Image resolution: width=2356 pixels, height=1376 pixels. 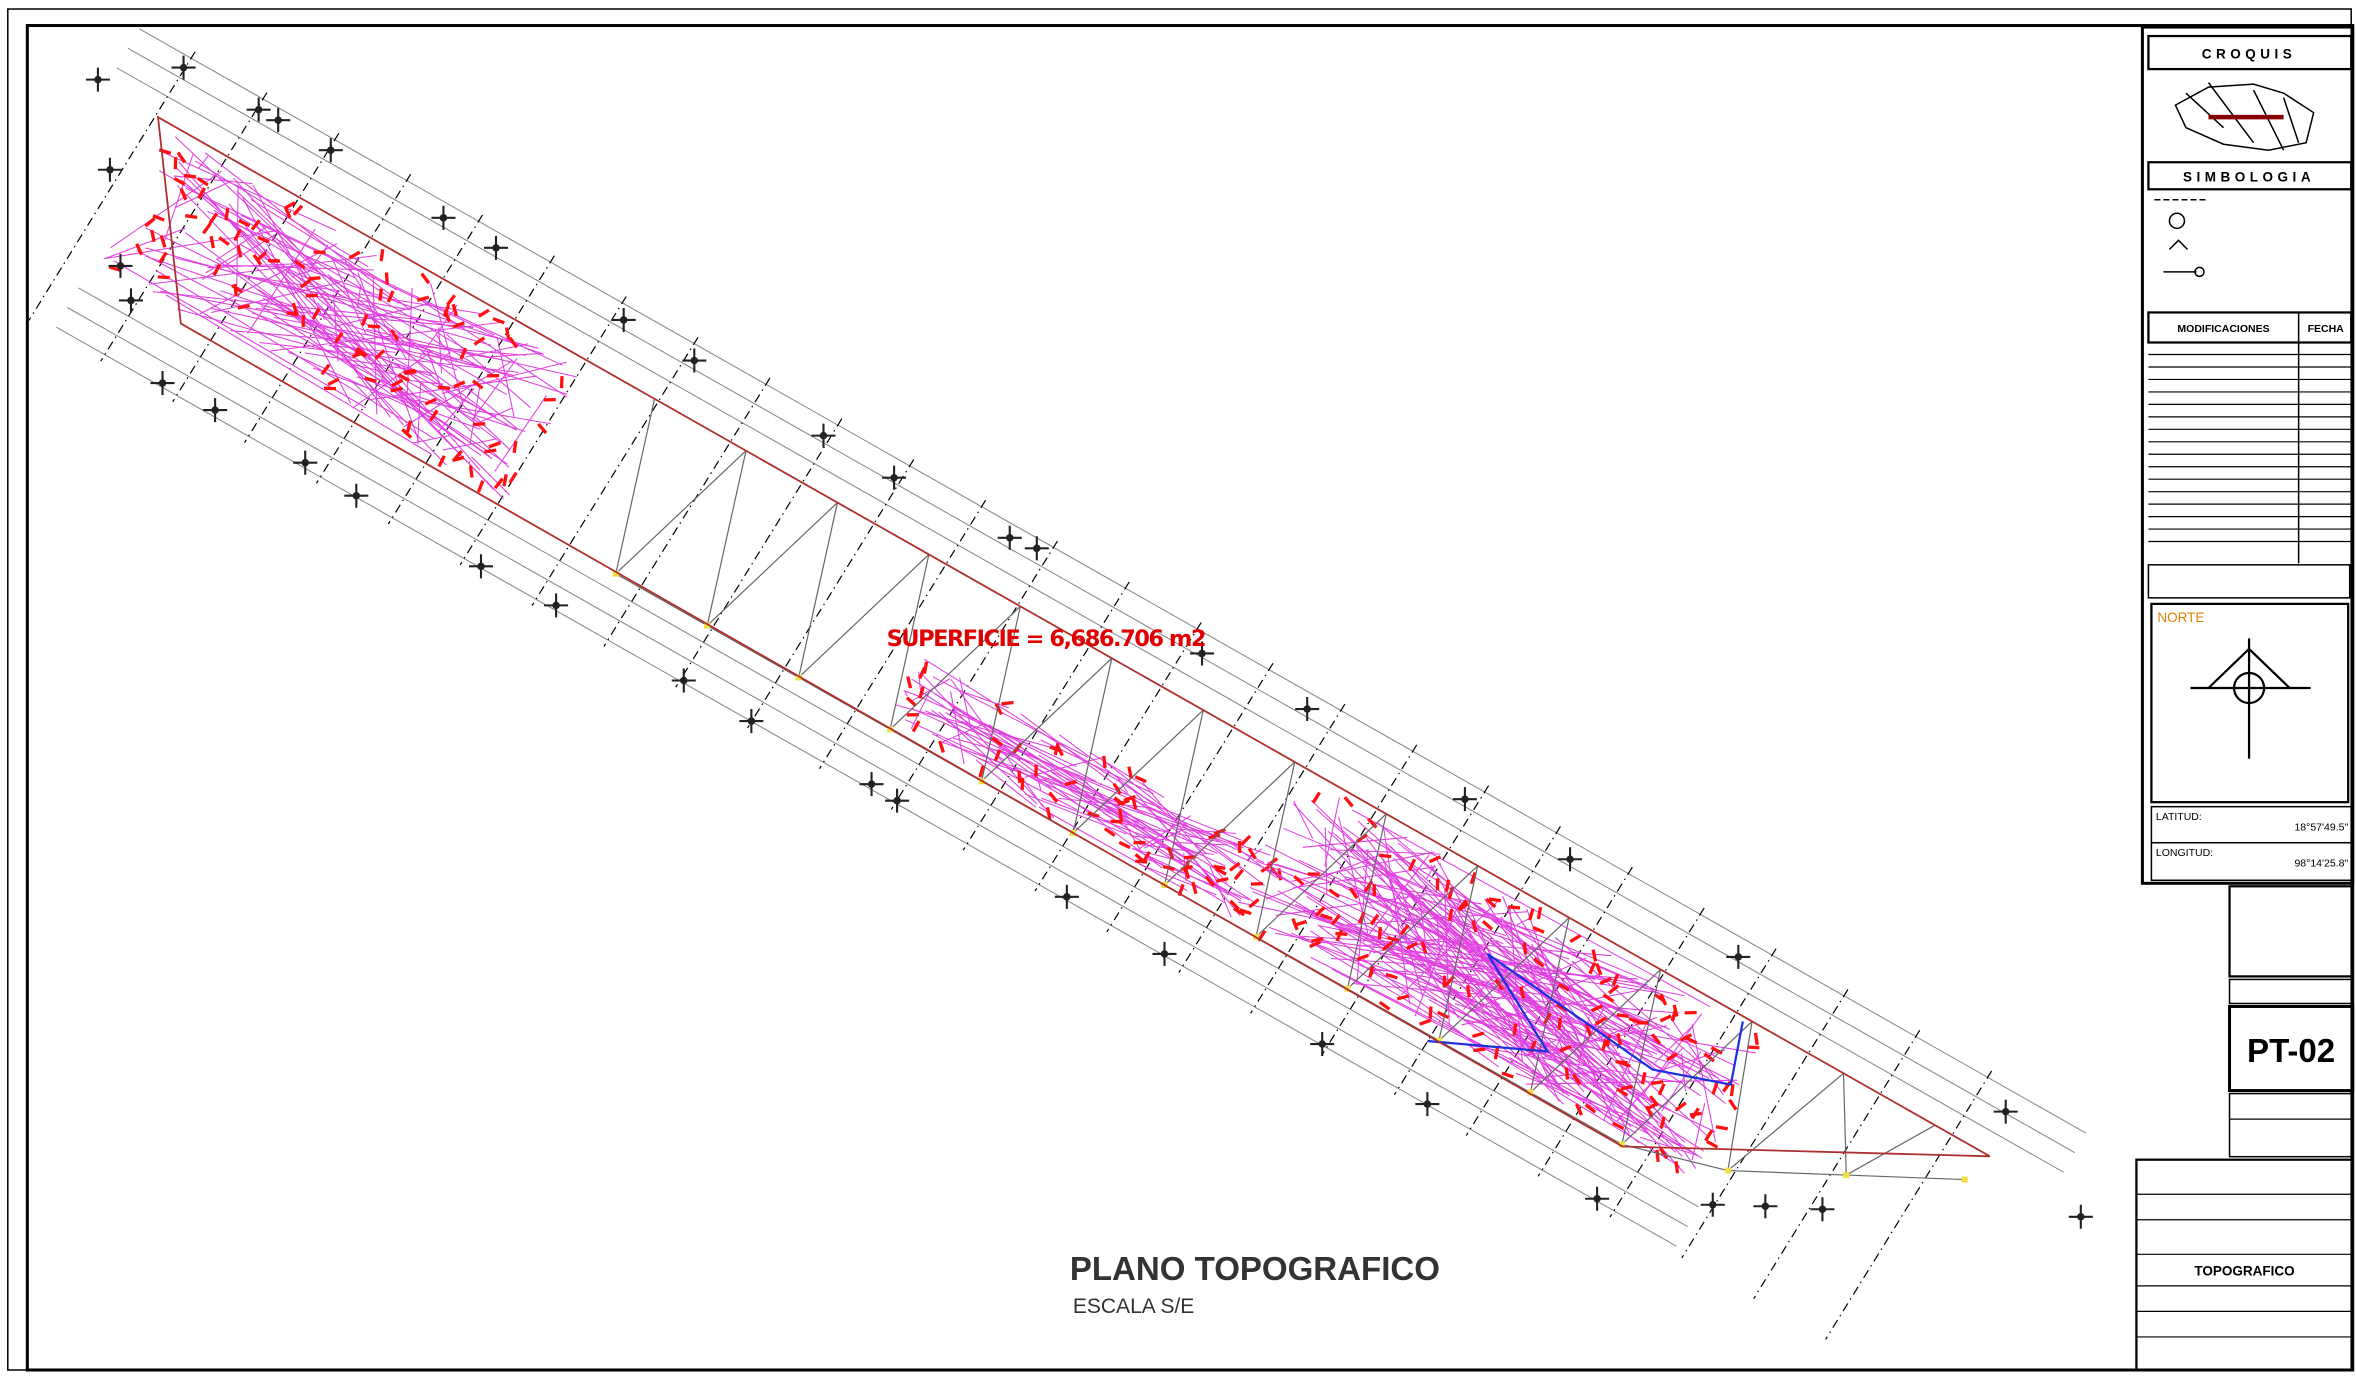 I want to click on point-marker, so click(x=798, y=677).